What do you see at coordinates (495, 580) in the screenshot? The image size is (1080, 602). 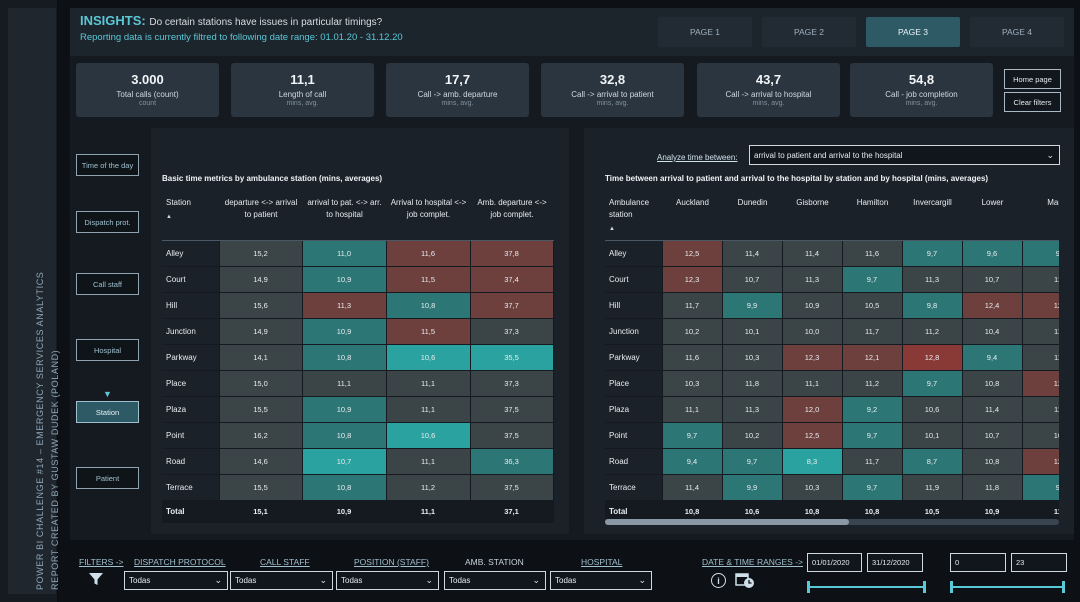 I see `amb-station-select: Todas ⌄` at bounding box center [495, 580].